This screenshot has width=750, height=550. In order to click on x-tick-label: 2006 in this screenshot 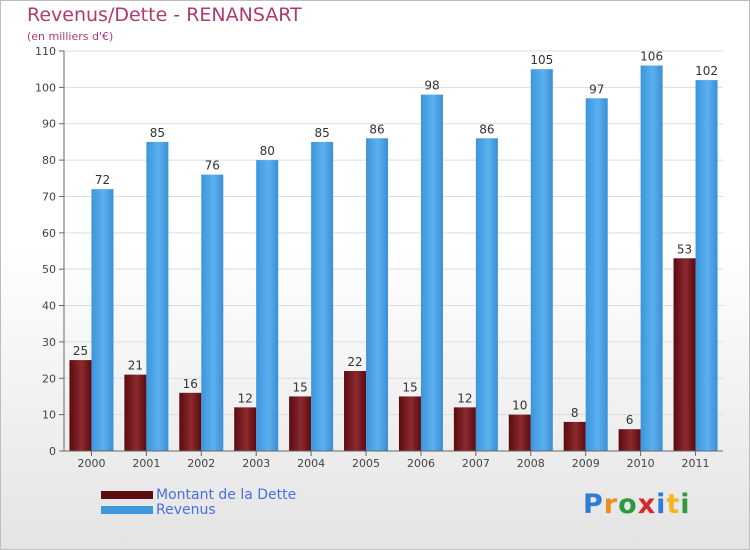, I will do `click(421, 463)`.